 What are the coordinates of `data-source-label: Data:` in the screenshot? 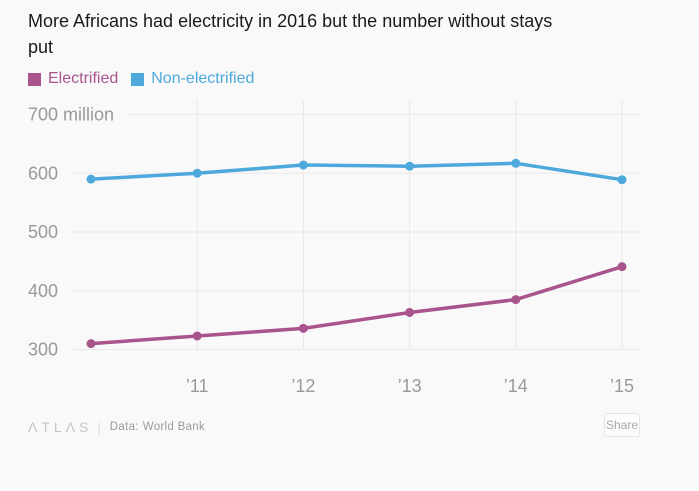 It's located at (124, 427).